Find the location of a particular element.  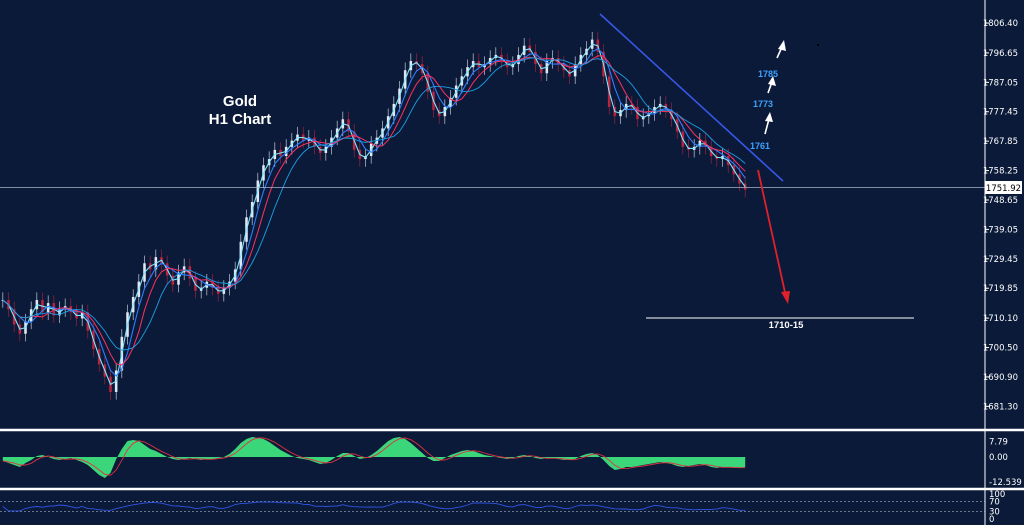

price-tick-label: 1719.85 is located at coordinates (1000, 289).